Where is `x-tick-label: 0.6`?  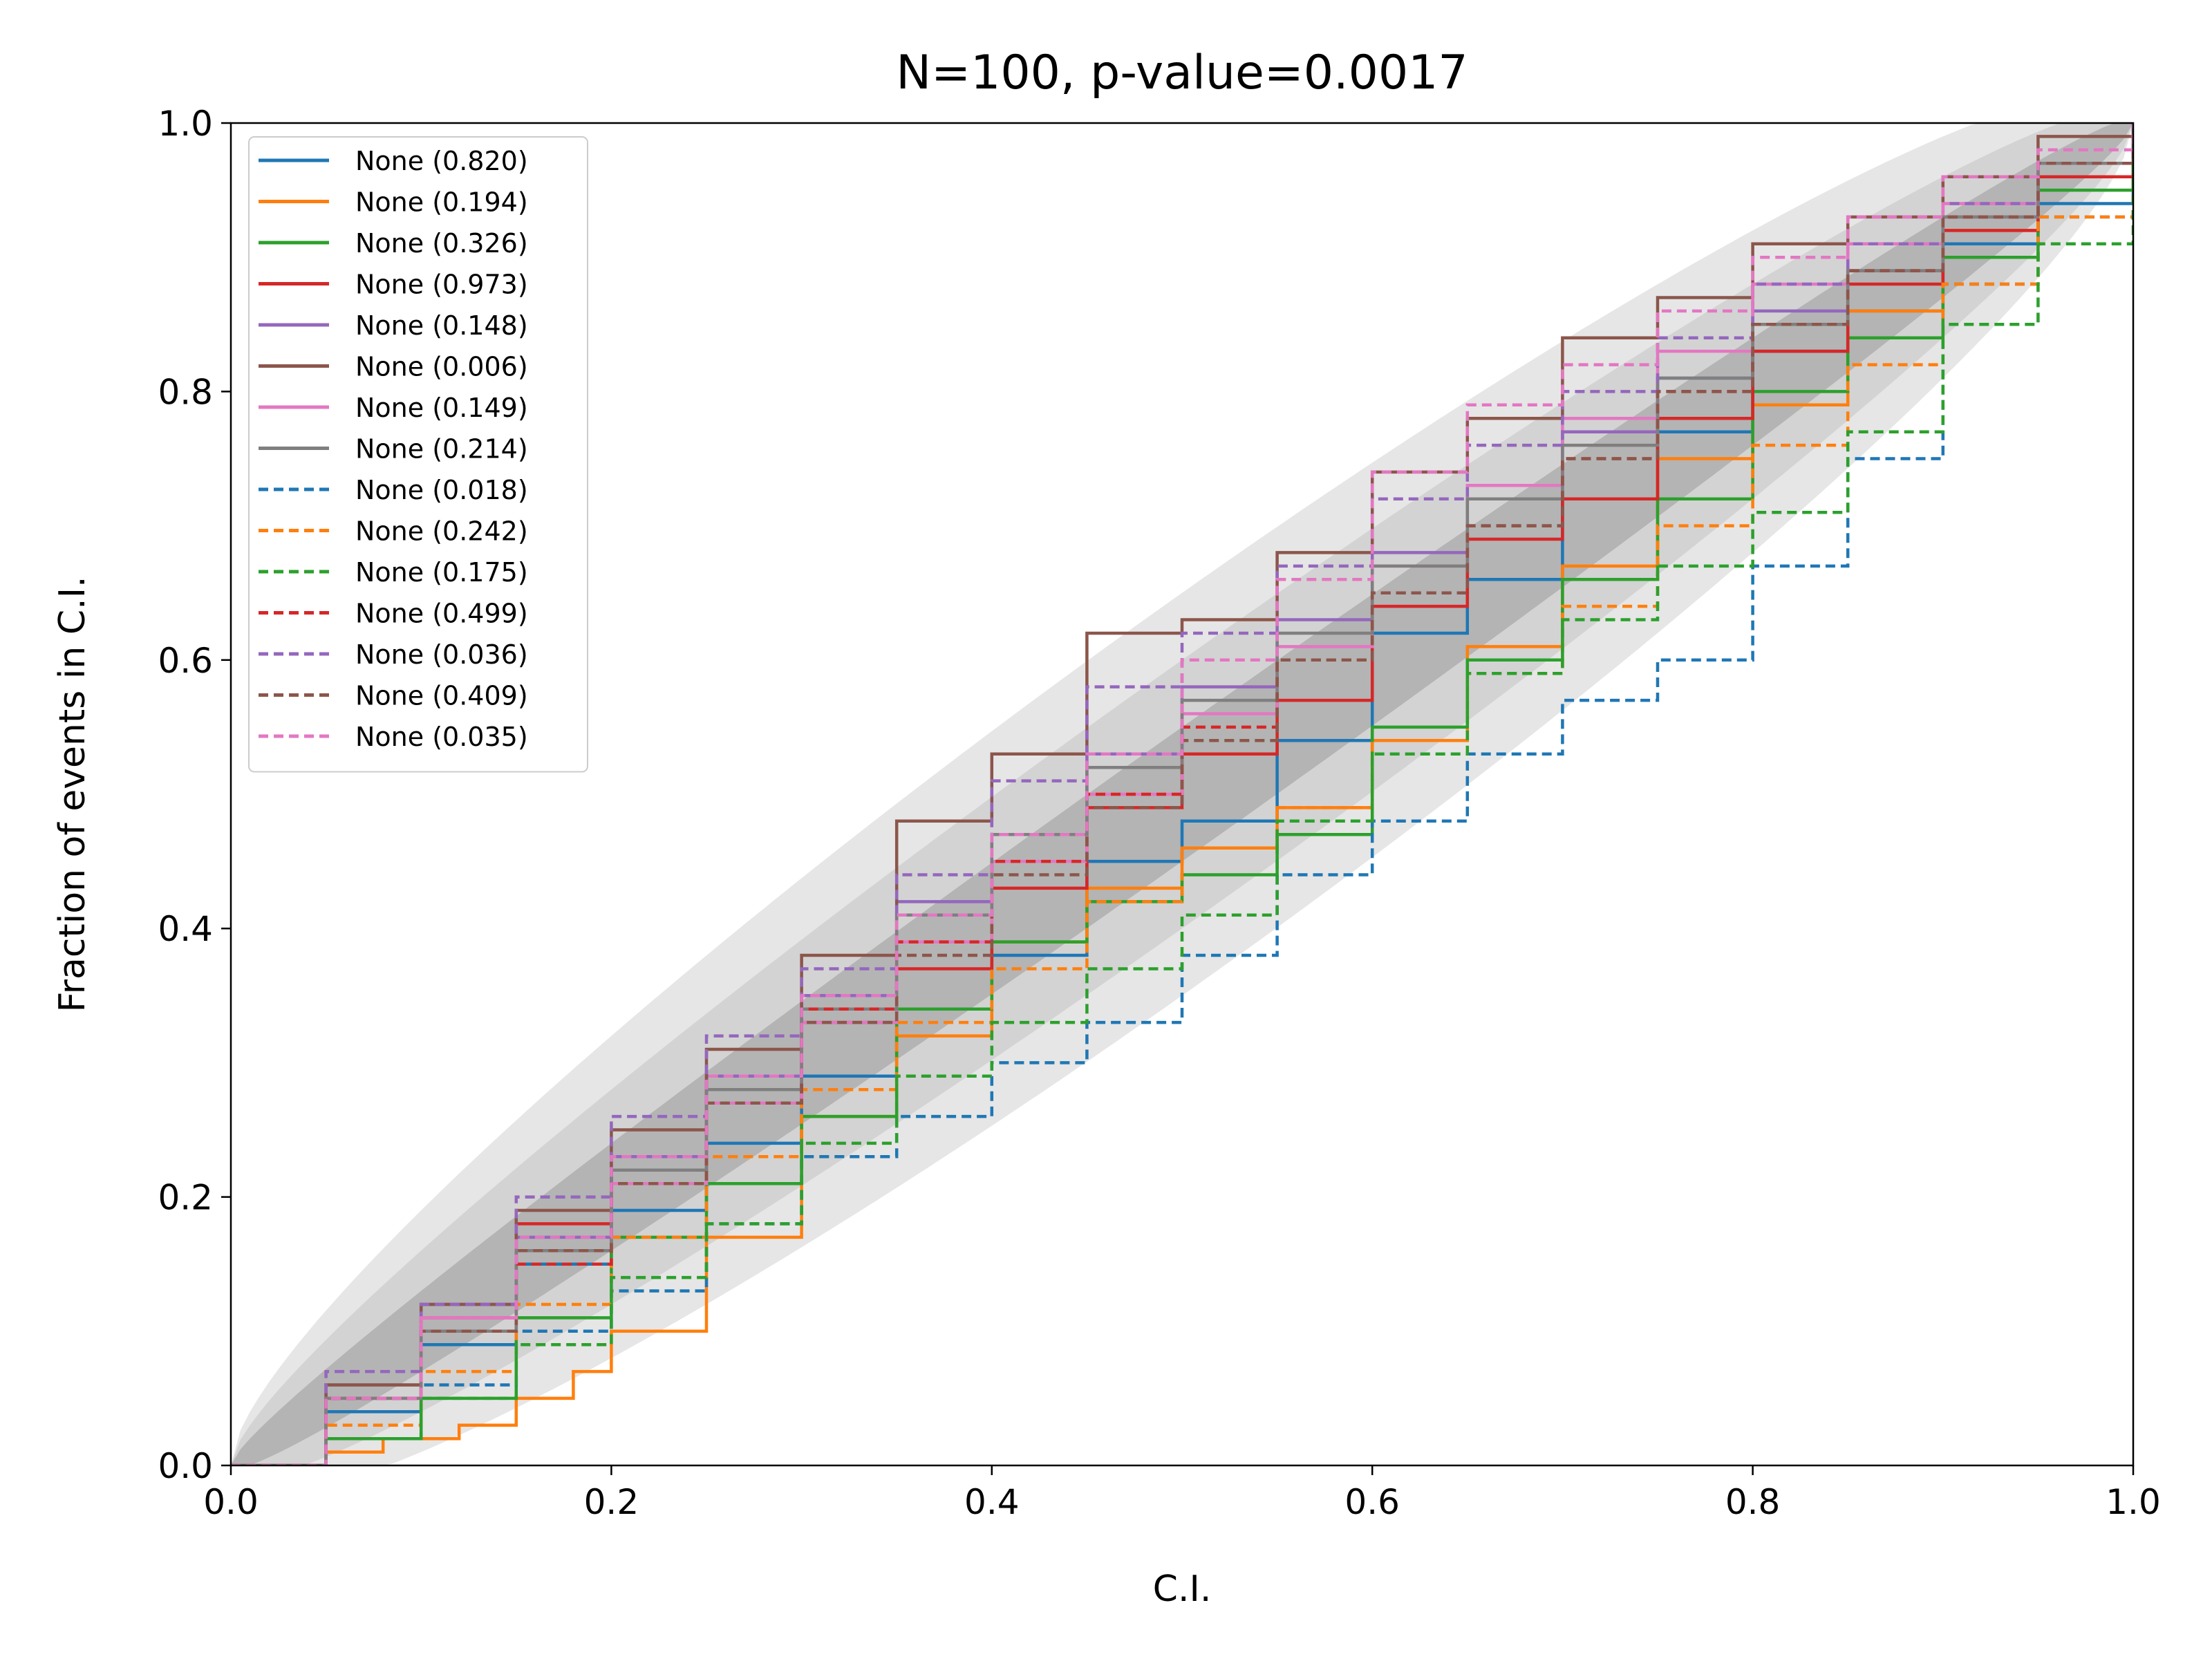
x-tick-label: 0.6 is located at coordinates (1372, 1502).